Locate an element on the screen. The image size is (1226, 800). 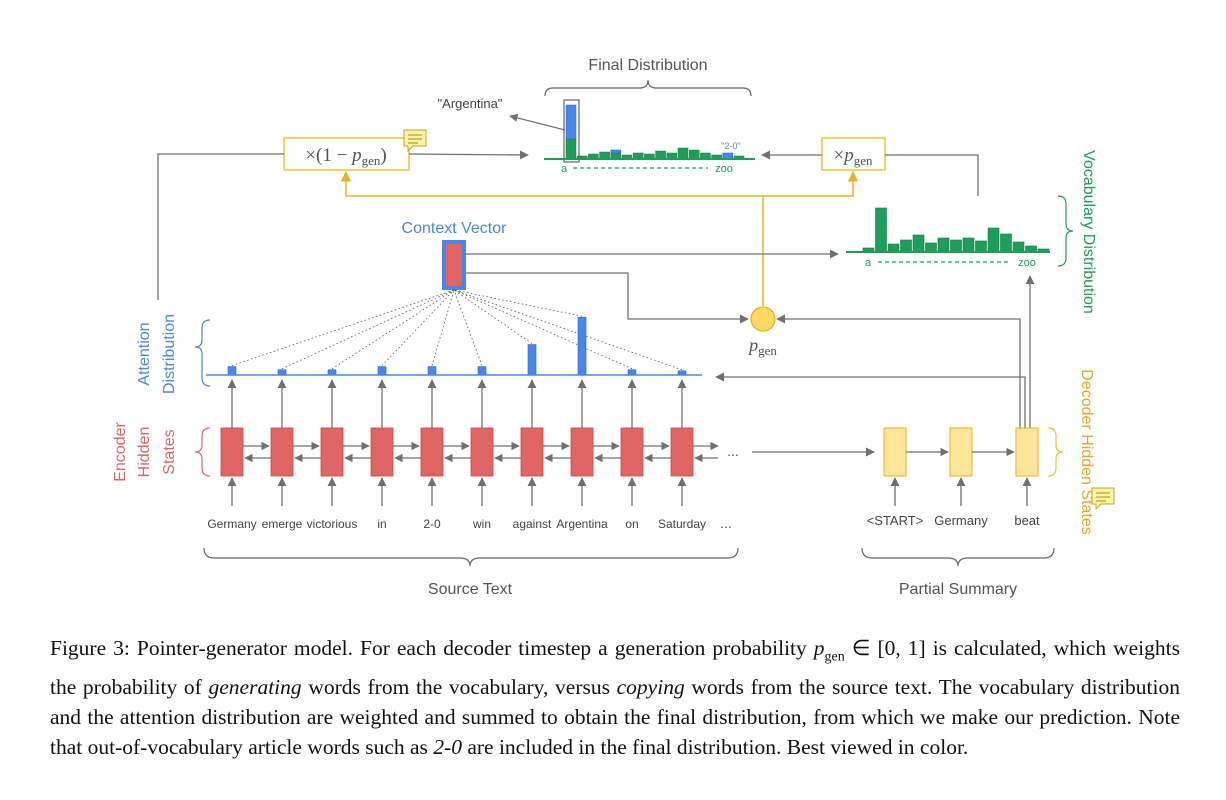
note-icon is located at coordinates (415, 141).